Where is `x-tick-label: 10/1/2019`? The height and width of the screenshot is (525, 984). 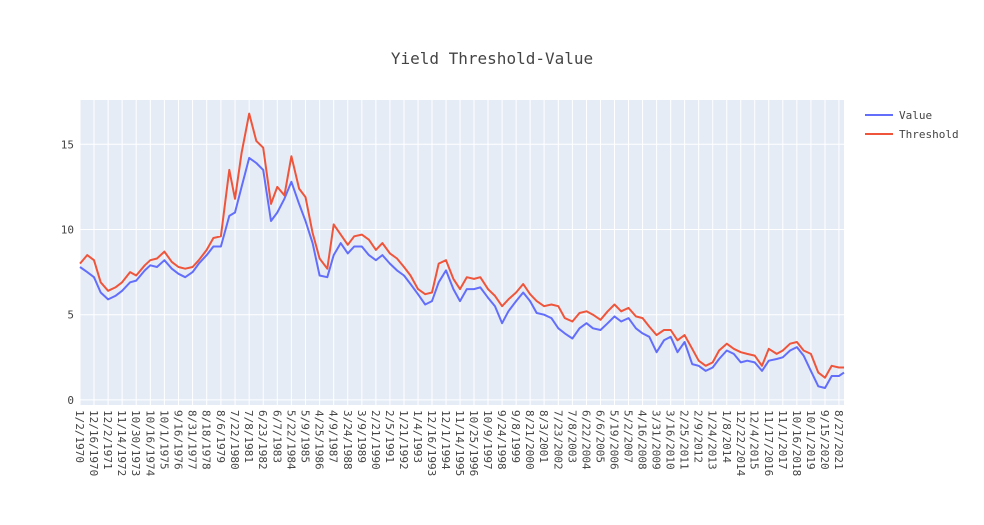
x-tick-label: 10/1/2019 is located at coordinates (810, 440).